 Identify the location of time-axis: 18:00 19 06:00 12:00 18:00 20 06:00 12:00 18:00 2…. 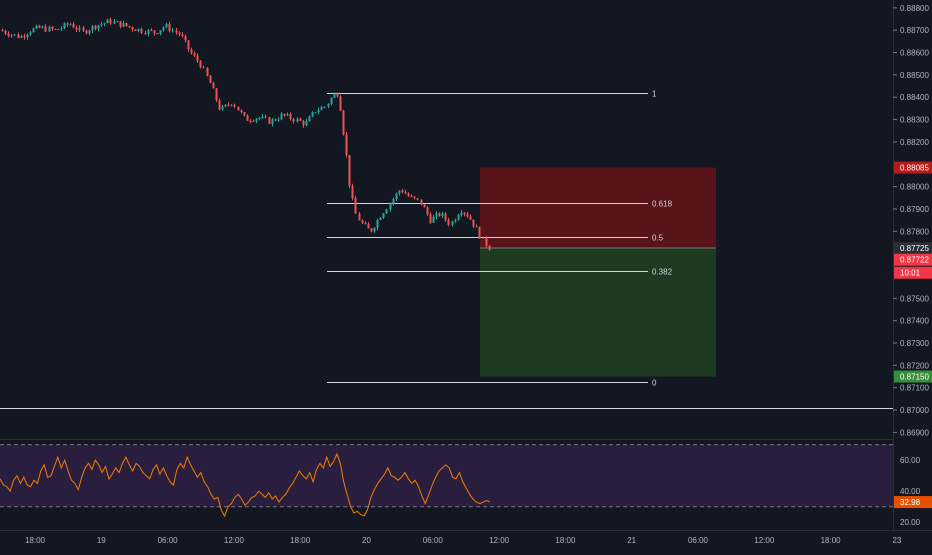
(478, 540).